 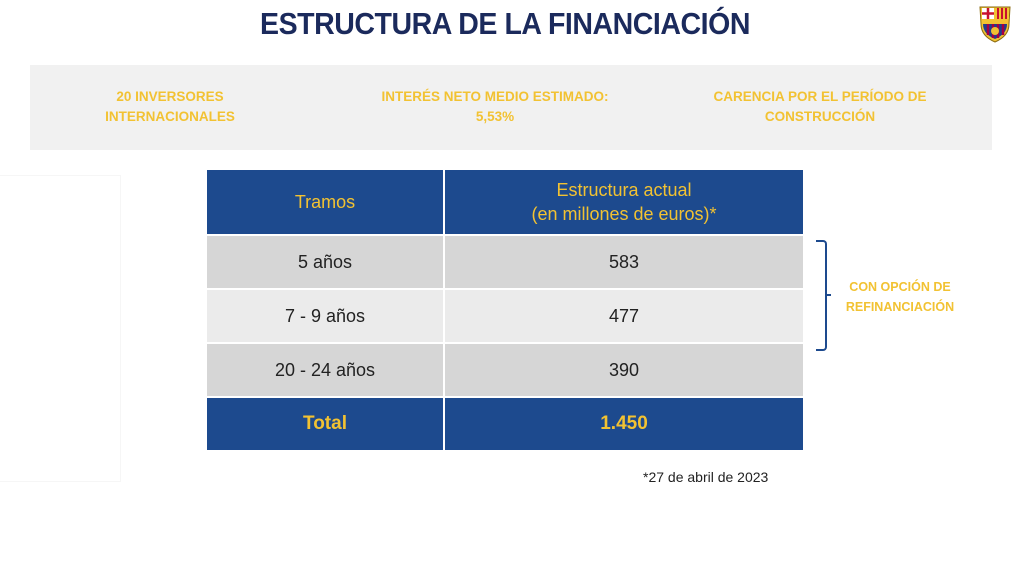 What do you see at coordinates (170, 107) in the screenshot?
I see `highlight-investors: 20 INVERSORES INTERNACIONALES` at bounding box center [170, 107].